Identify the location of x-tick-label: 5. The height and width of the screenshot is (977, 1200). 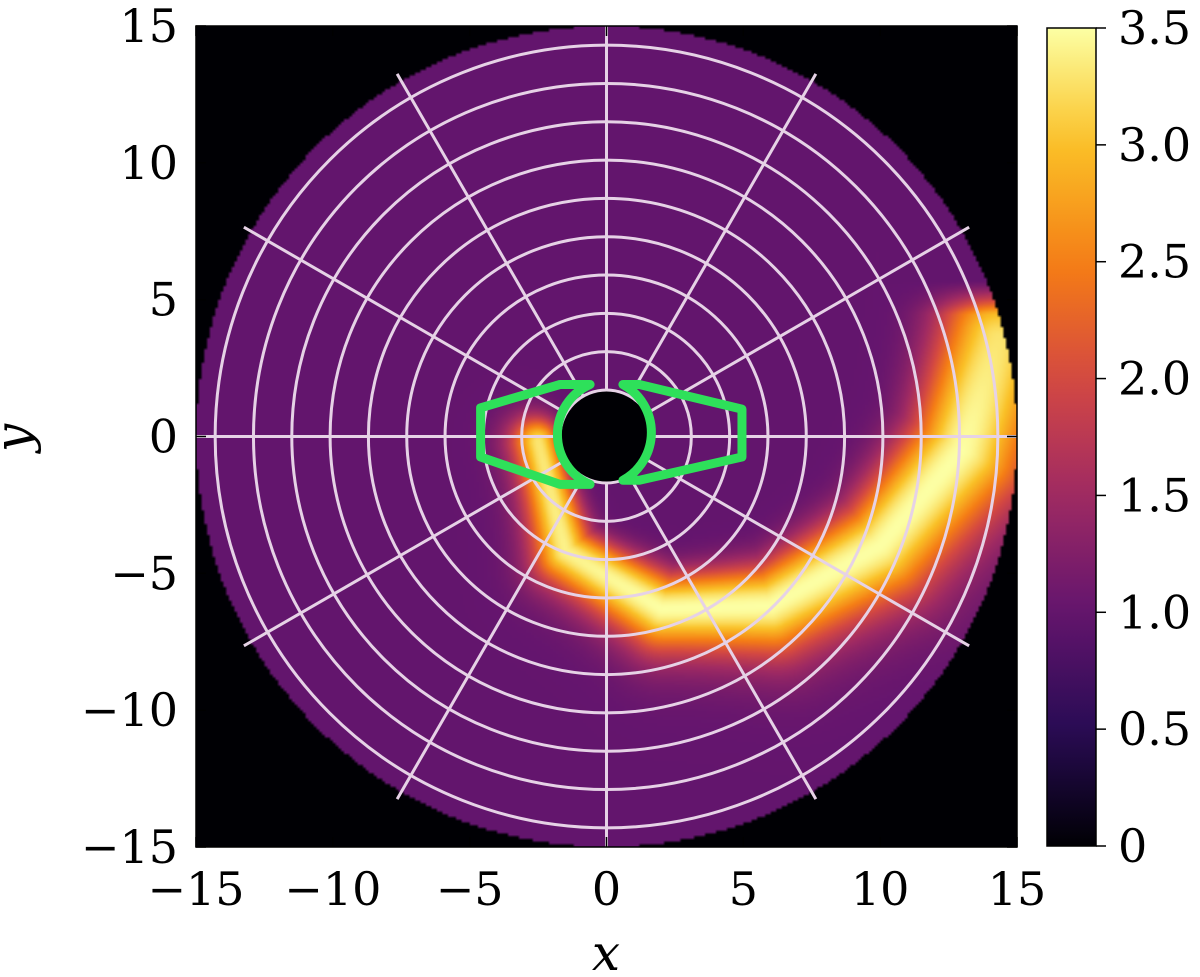
(743, 889).